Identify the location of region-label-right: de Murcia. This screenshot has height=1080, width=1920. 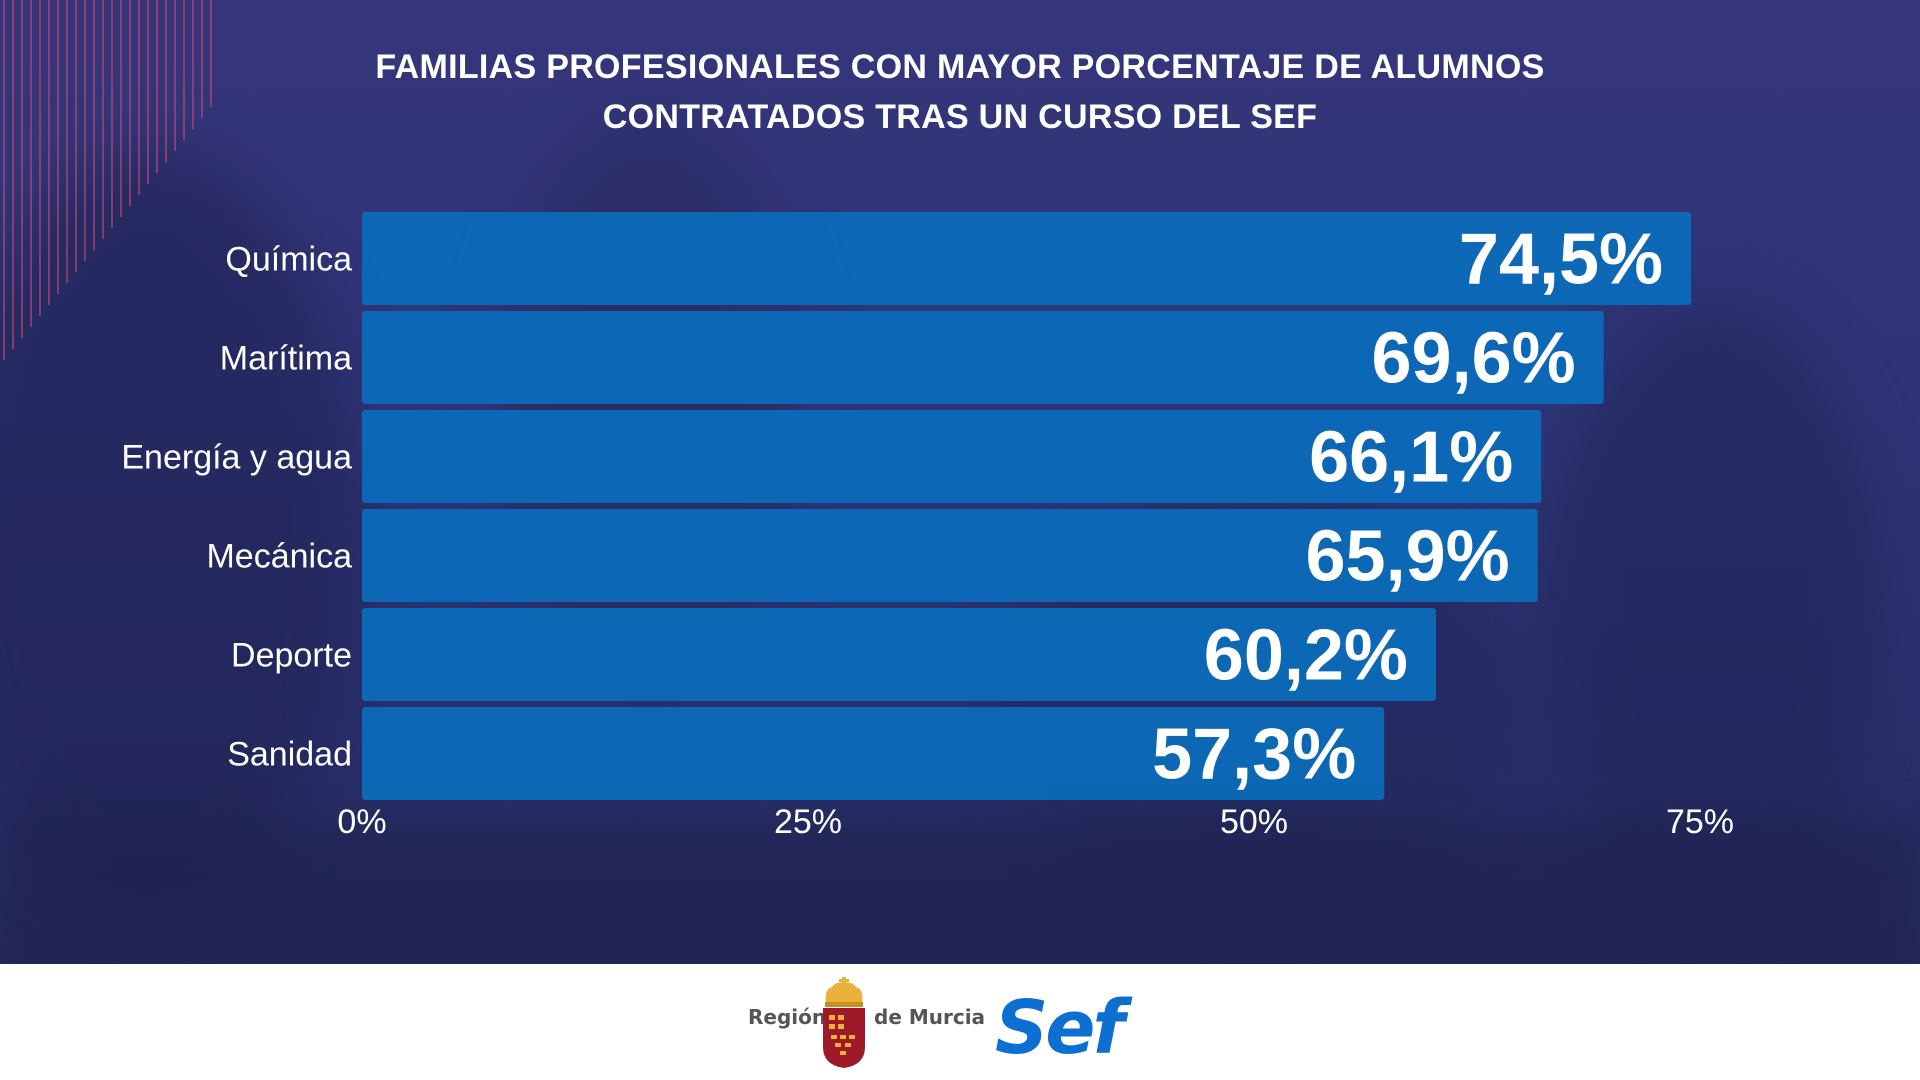
(930, 1017).